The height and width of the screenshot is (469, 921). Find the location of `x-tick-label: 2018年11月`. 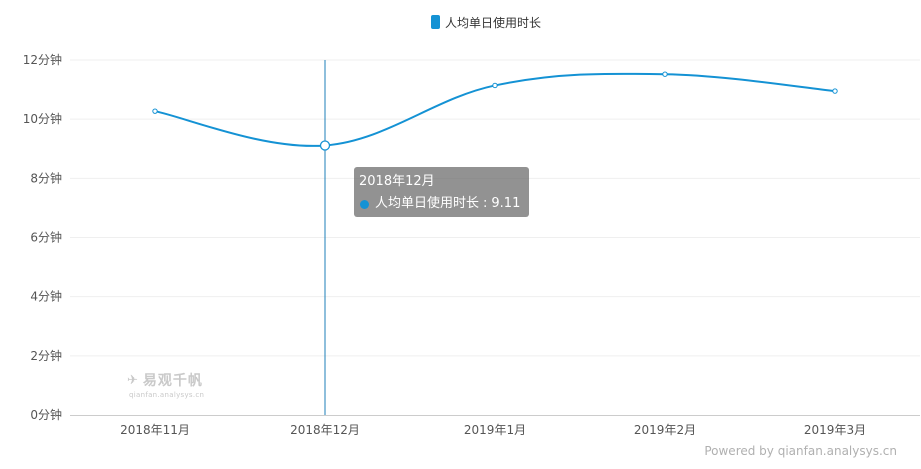

x-tick-label: 2018年11月 is located at coordinates (155, 430).